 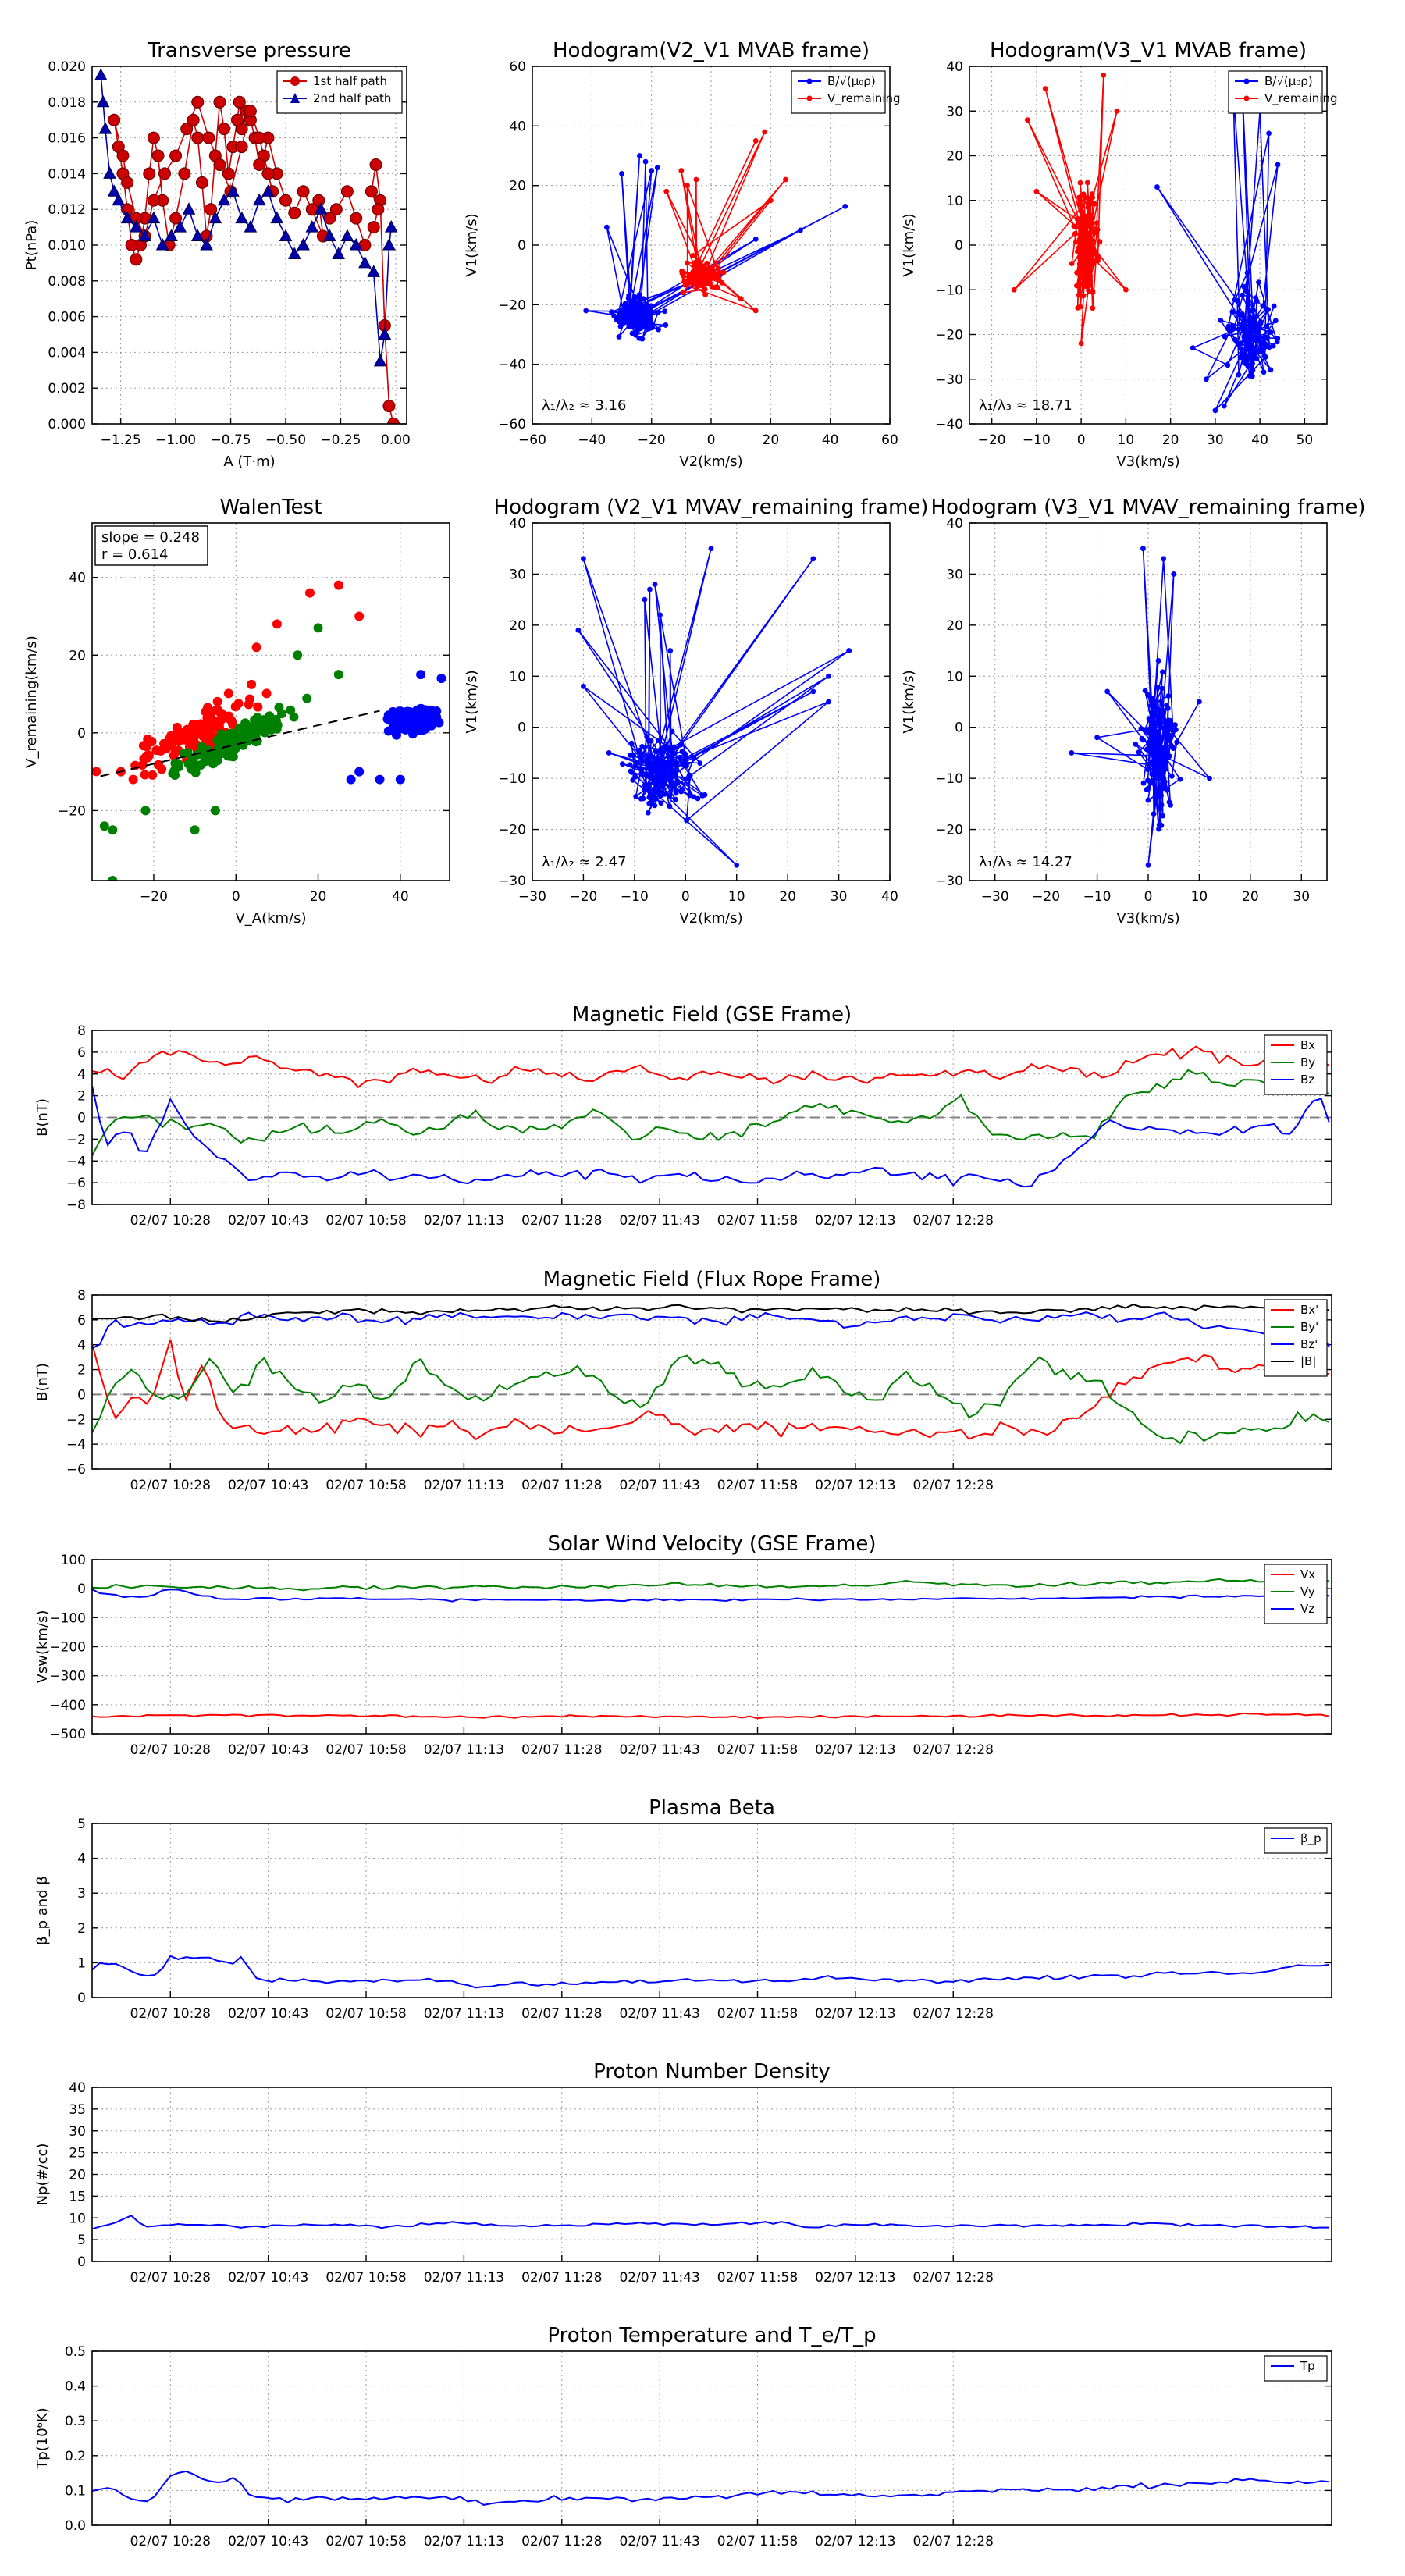 I want to click on y-axis-label: Pt(nPa), so click(x=32, y=245).